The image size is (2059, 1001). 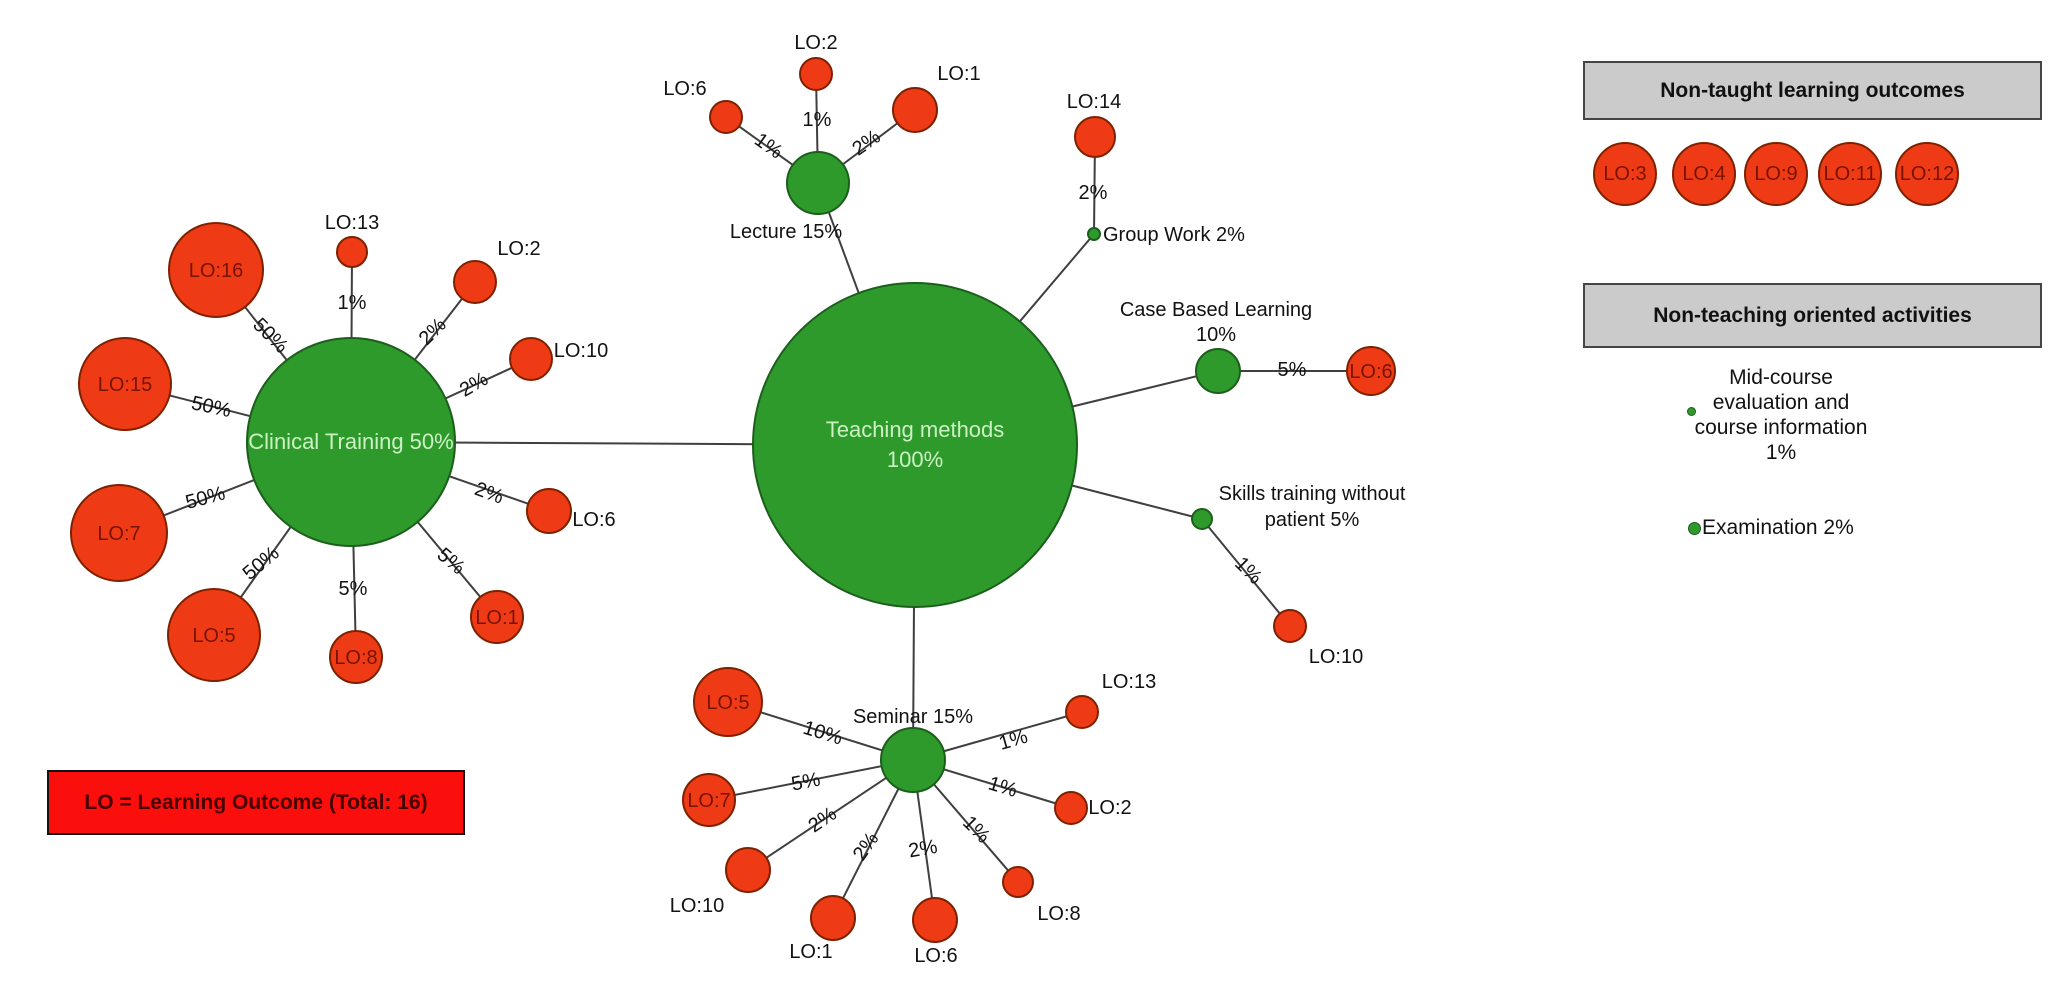 I want to click on non-taught-lo-node: LO:4, so click(x=1704, y=174).